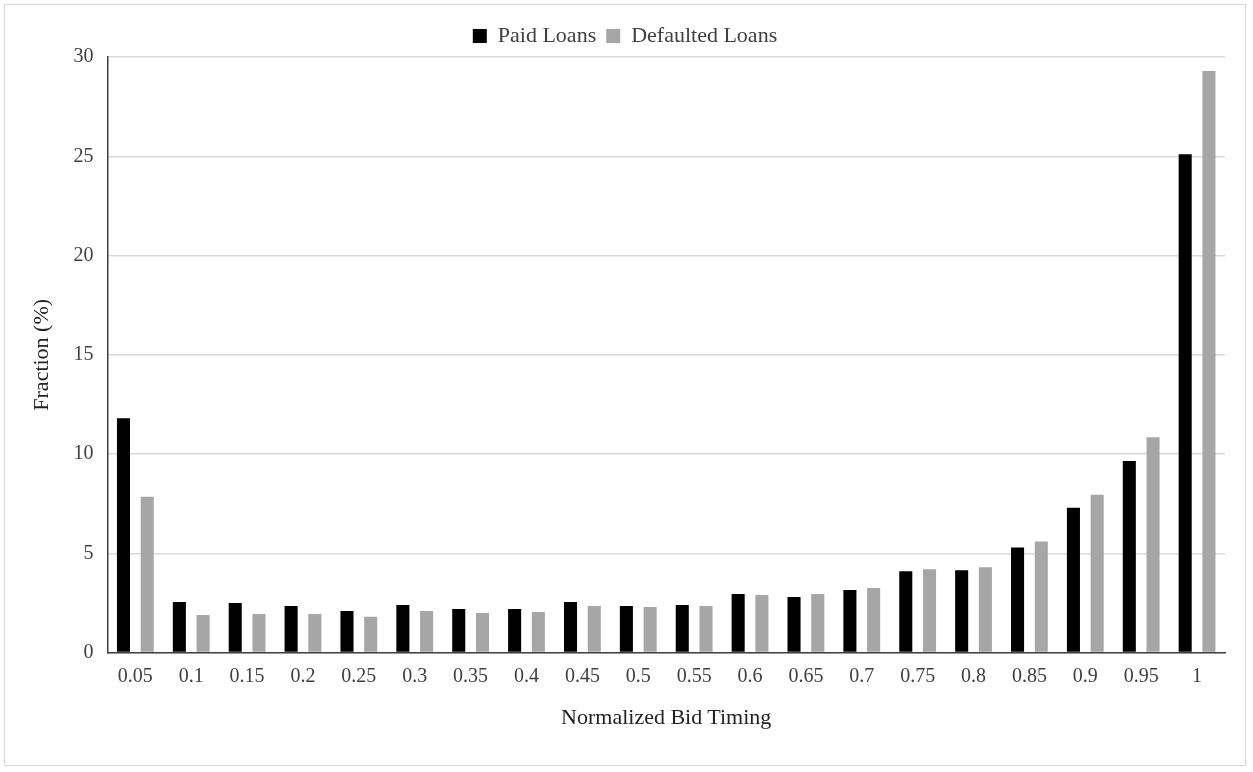 The height and width of the screenshot is (772, 1253). I want to click on x-tick-label: 0.75, so click(918, 674).